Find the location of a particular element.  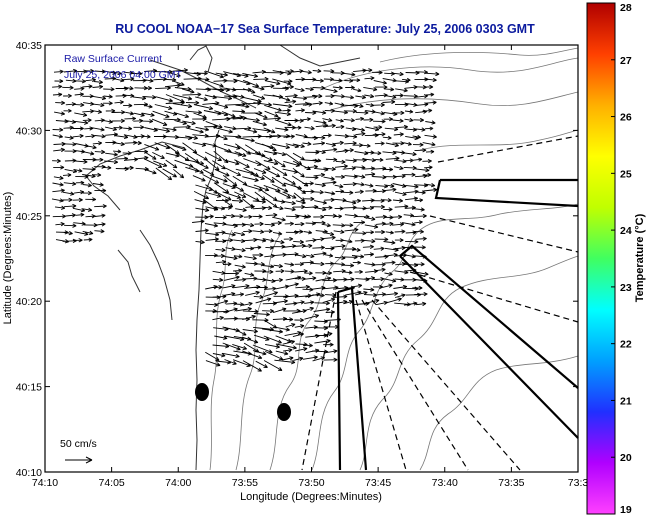

y-tick-label: 40:35 is located at coordinates (29, 46).